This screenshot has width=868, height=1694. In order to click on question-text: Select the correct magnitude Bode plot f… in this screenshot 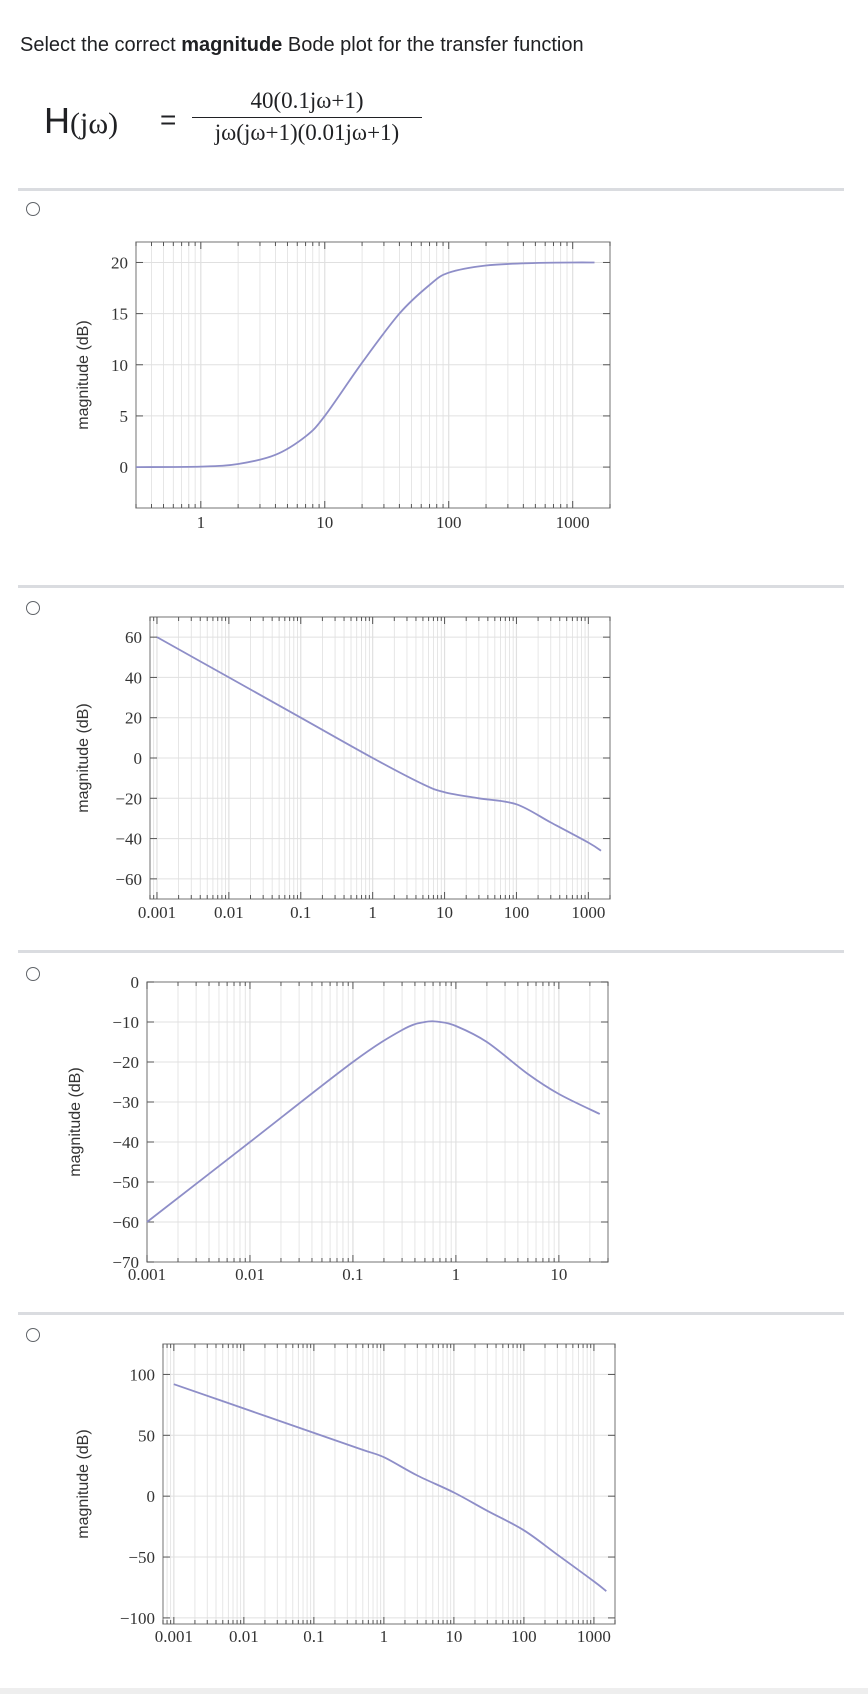, I will do `click(302, 45)`.